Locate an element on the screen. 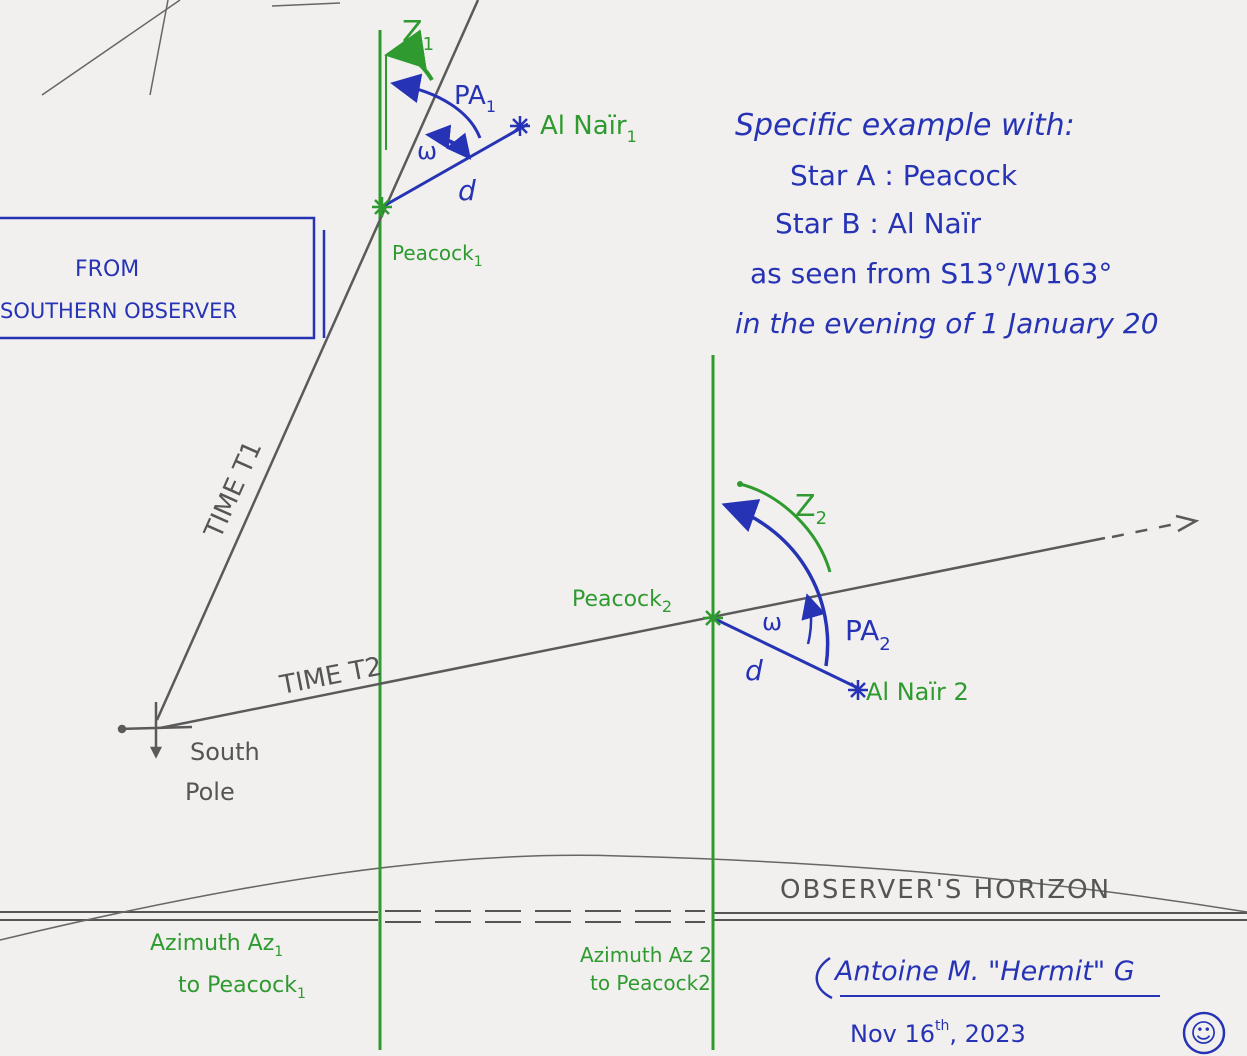  example-line-3: Star B : Al Naïr is located at coordinates (878, 223).